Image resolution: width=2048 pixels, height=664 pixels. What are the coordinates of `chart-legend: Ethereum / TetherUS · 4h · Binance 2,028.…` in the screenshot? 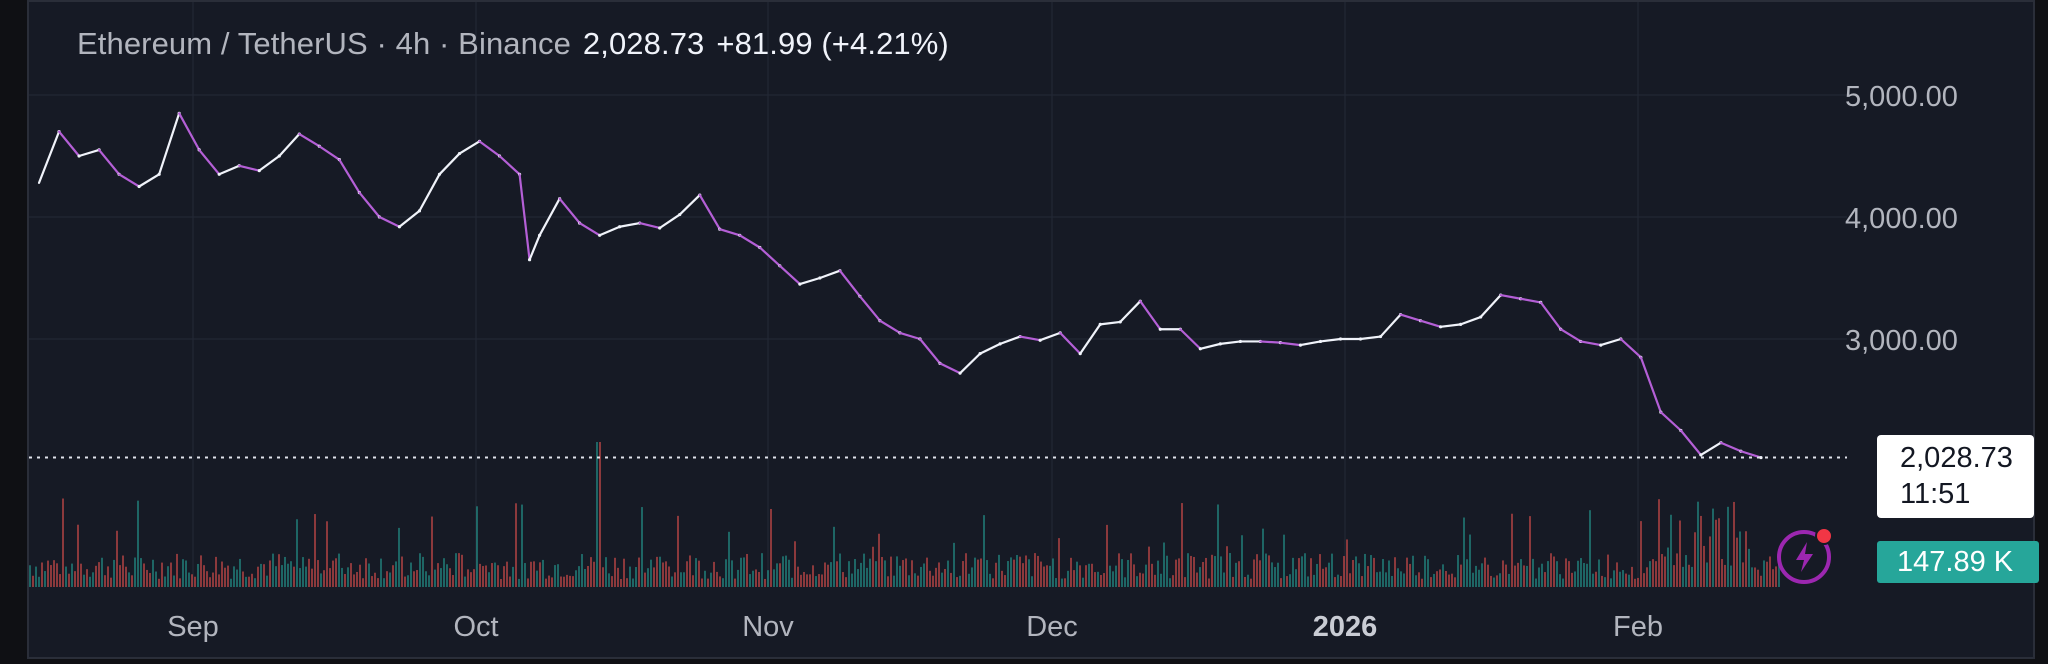 It's located at (513, 44).